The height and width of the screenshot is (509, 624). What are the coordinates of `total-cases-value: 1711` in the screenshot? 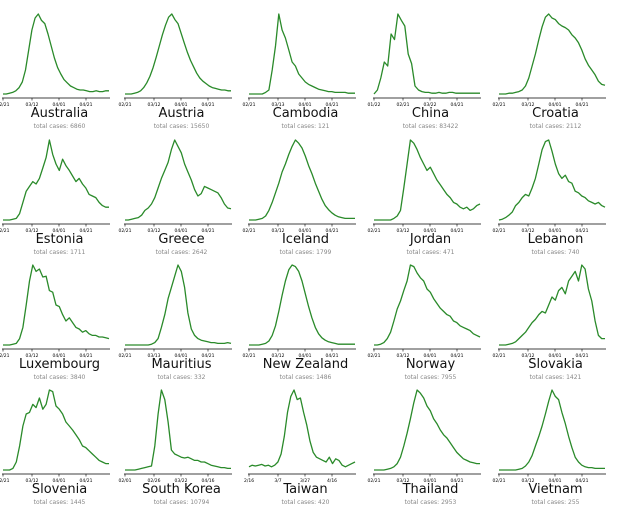 It's located at (78, 252).